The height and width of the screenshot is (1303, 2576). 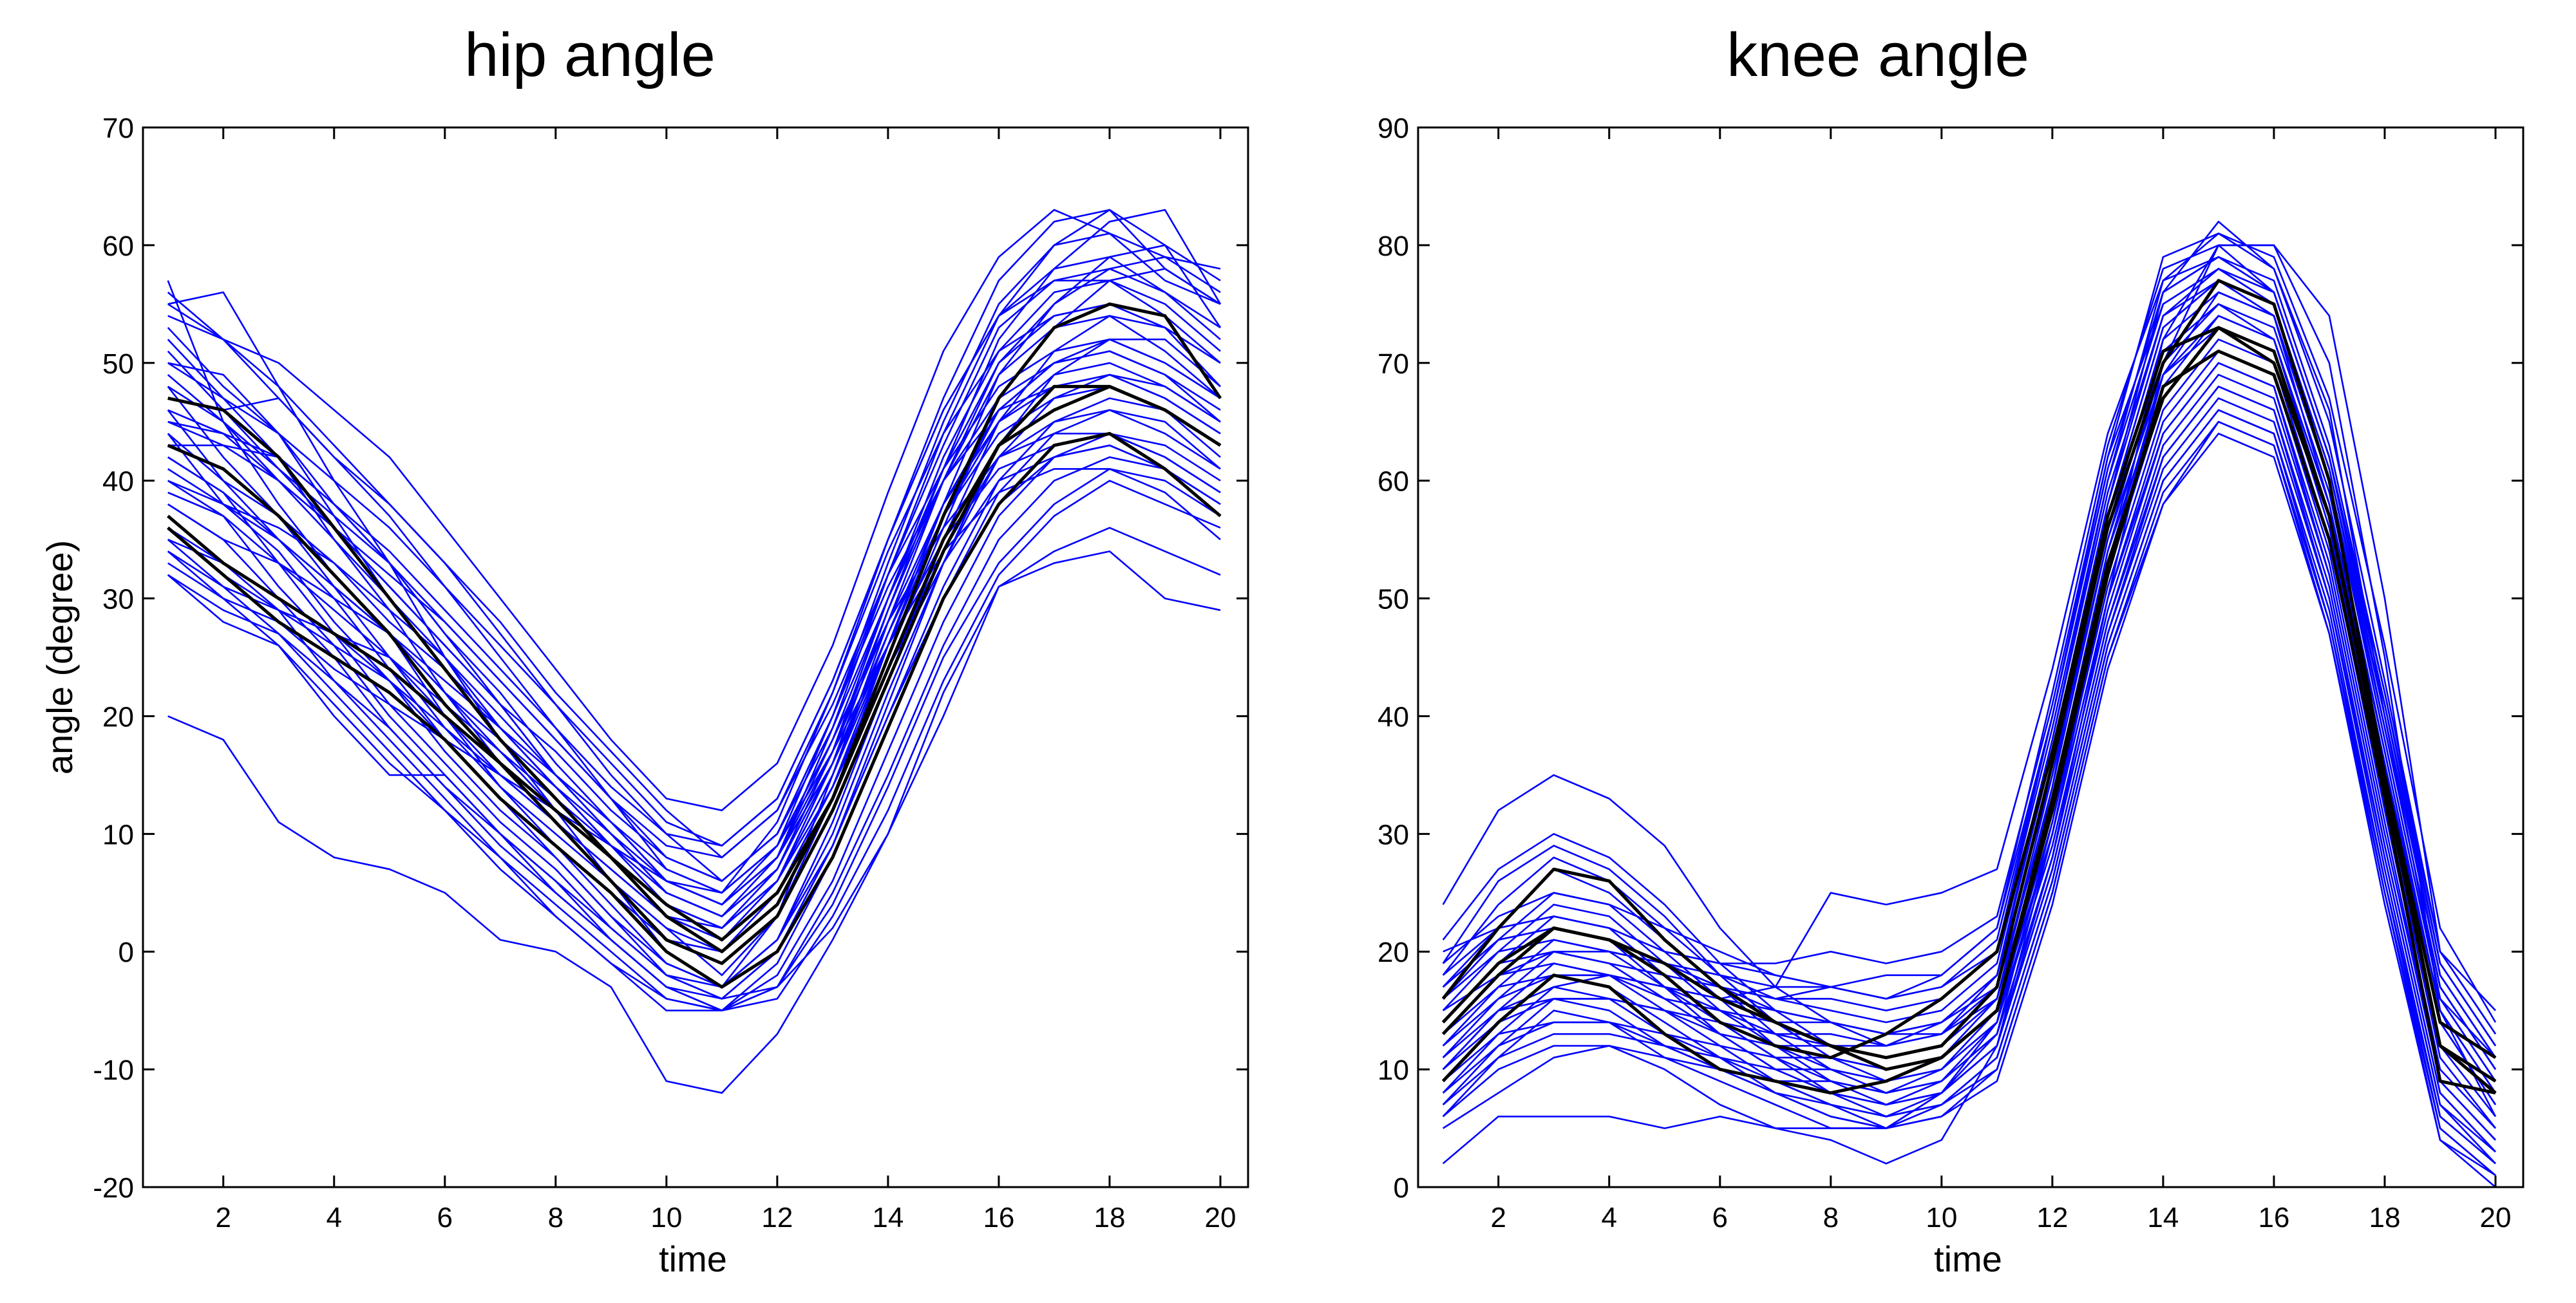 I want to click on hip-x-tick-label: 20, so click(x=1221, y=1217).